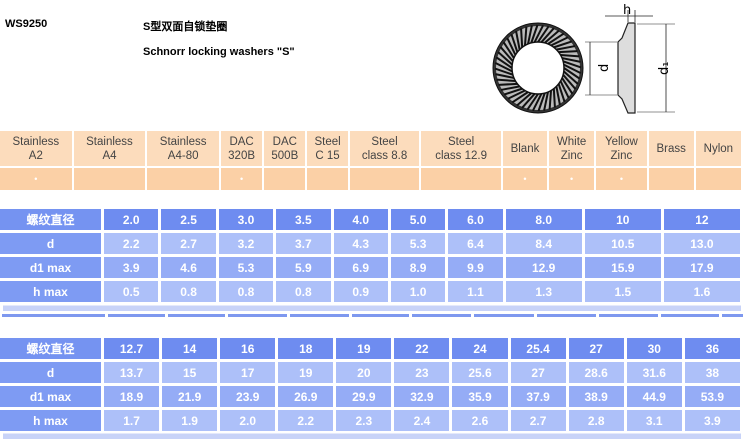  What do you see at coordinates (622, 291) in the screenshot?
I see `table-cell: 1.5` at bounding box center [622, 291].